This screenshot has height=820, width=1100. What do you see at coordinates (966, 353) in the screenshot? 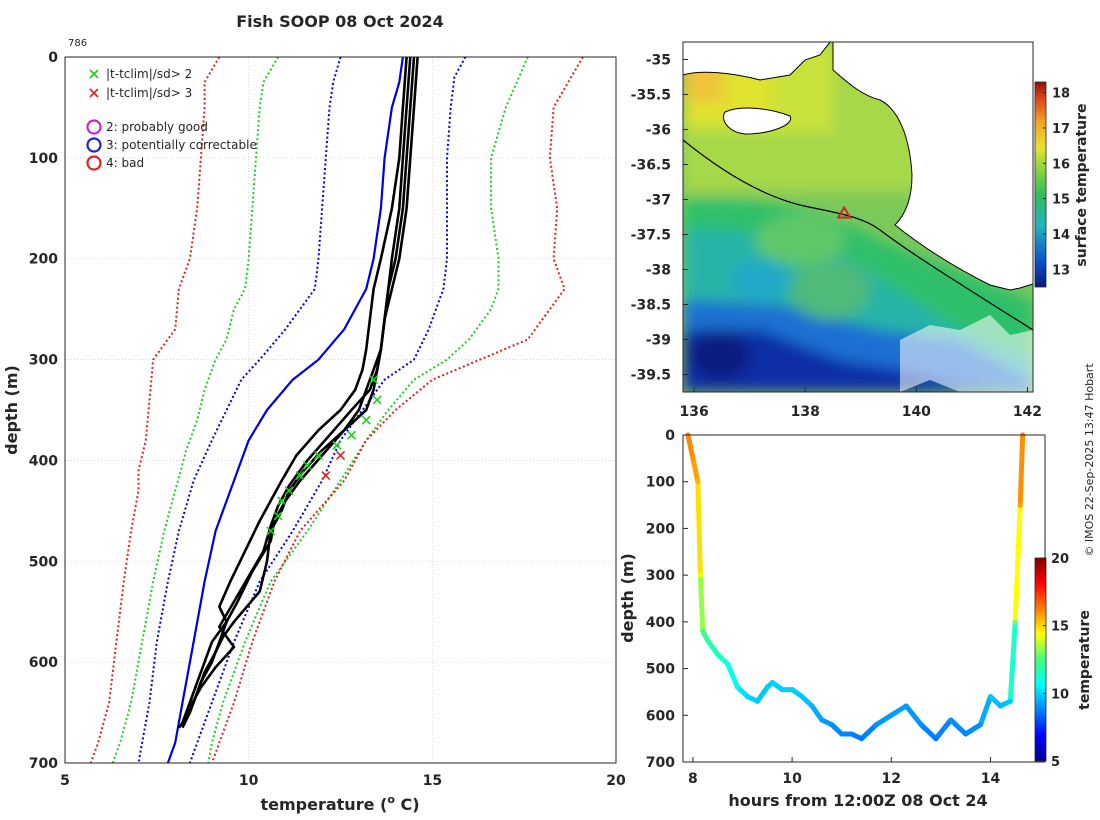
I see `missing-data-region` at bounding box center [966, 353].